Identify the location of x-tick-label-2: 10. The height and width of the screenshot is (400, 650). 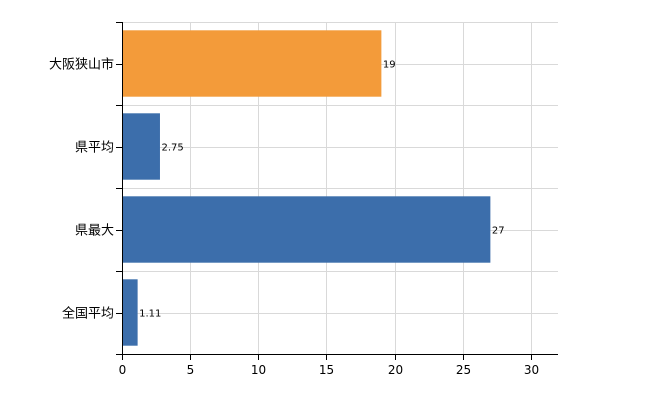
(258, 370).